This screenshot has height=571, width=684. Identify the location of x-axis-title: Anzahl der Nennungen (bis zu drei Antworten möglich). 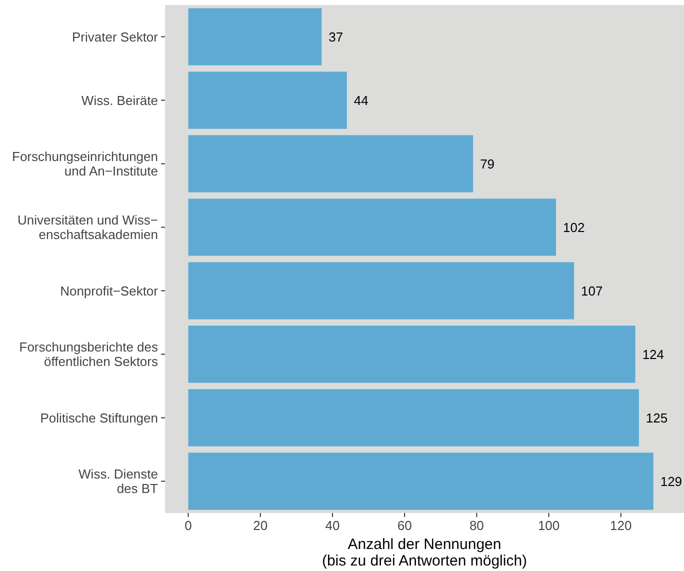
(425, 553).